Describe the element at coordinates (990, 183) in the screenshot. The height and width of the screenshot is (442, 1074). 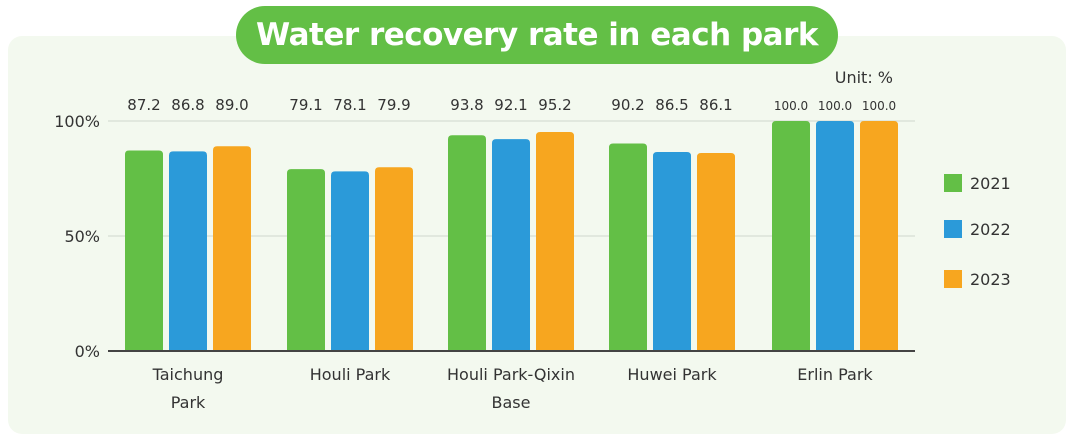
I see `legend-label: 2021` at that location.